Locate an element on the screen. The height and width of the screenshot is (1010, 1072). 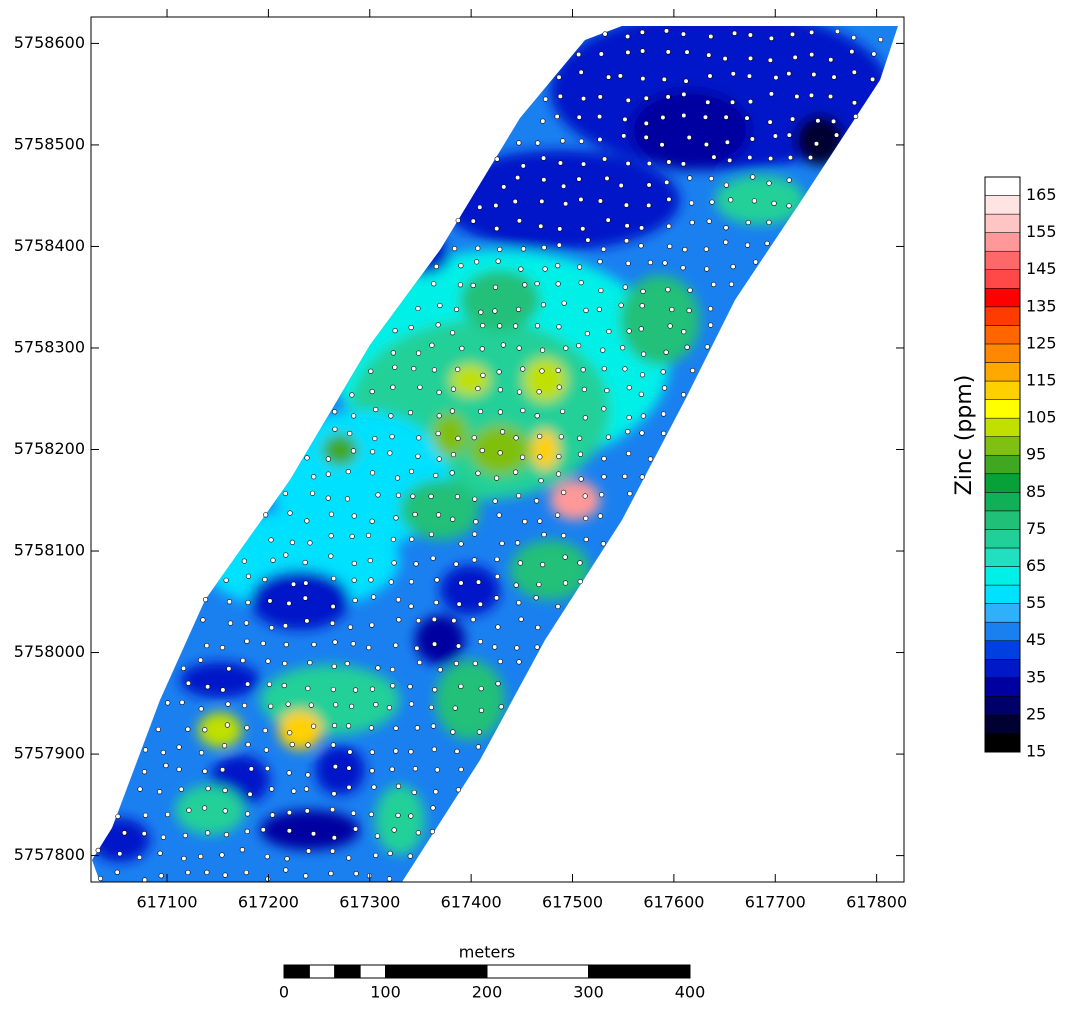
y-tick-label: 5757900 is located at coordinates (49, 753).